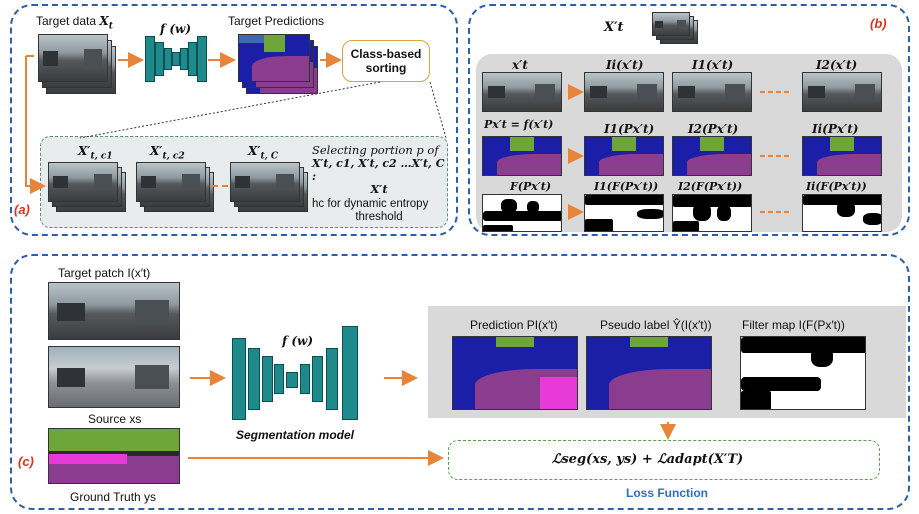  What do you see at coordinates (114, 311) in the screenshot?
I see `target-patch-image` at bounding box center [114, 311].